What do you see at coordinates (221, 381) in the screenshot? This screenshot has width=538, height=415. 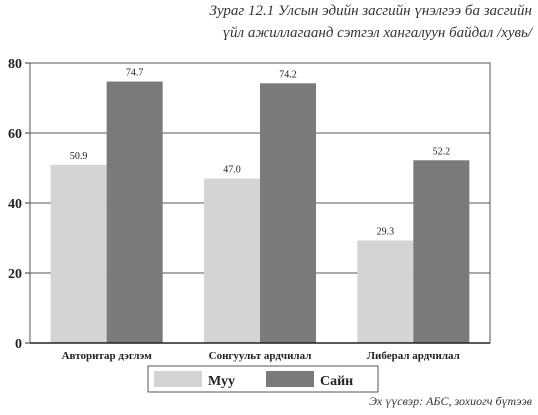 I see `legend-entry: Муу` at bounding box center [221, 381].